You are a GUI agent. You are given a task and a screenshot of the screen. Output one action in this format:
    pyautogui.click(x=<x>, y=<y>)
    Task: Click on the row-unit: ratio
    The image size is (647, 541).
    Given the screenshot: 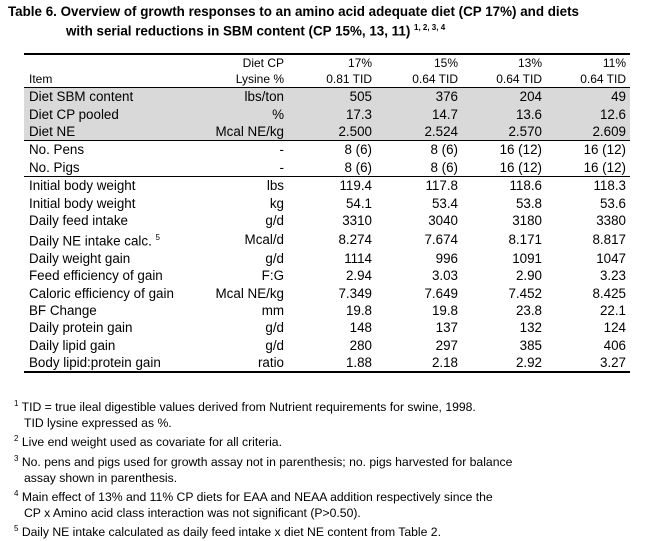 What is the action you would take?
    pyautogui.click(x=248, y=363)
    